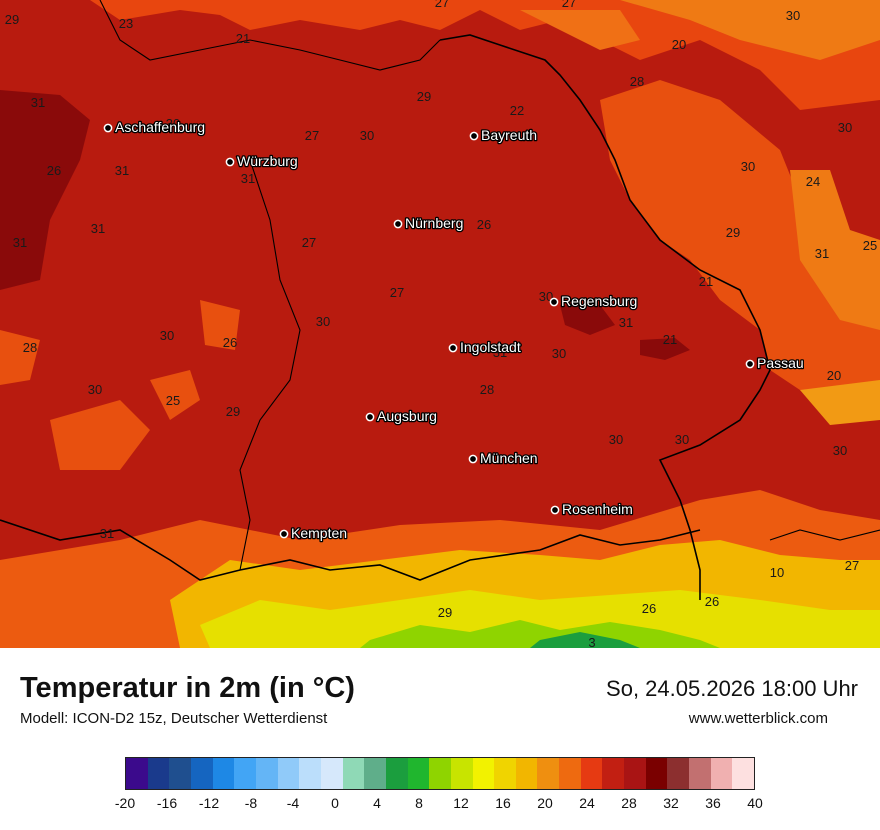  What do you see at coordinates (545, 803) in the screenshot?
I see `legend-tick-label: 20` at bounding box center [545, 803].